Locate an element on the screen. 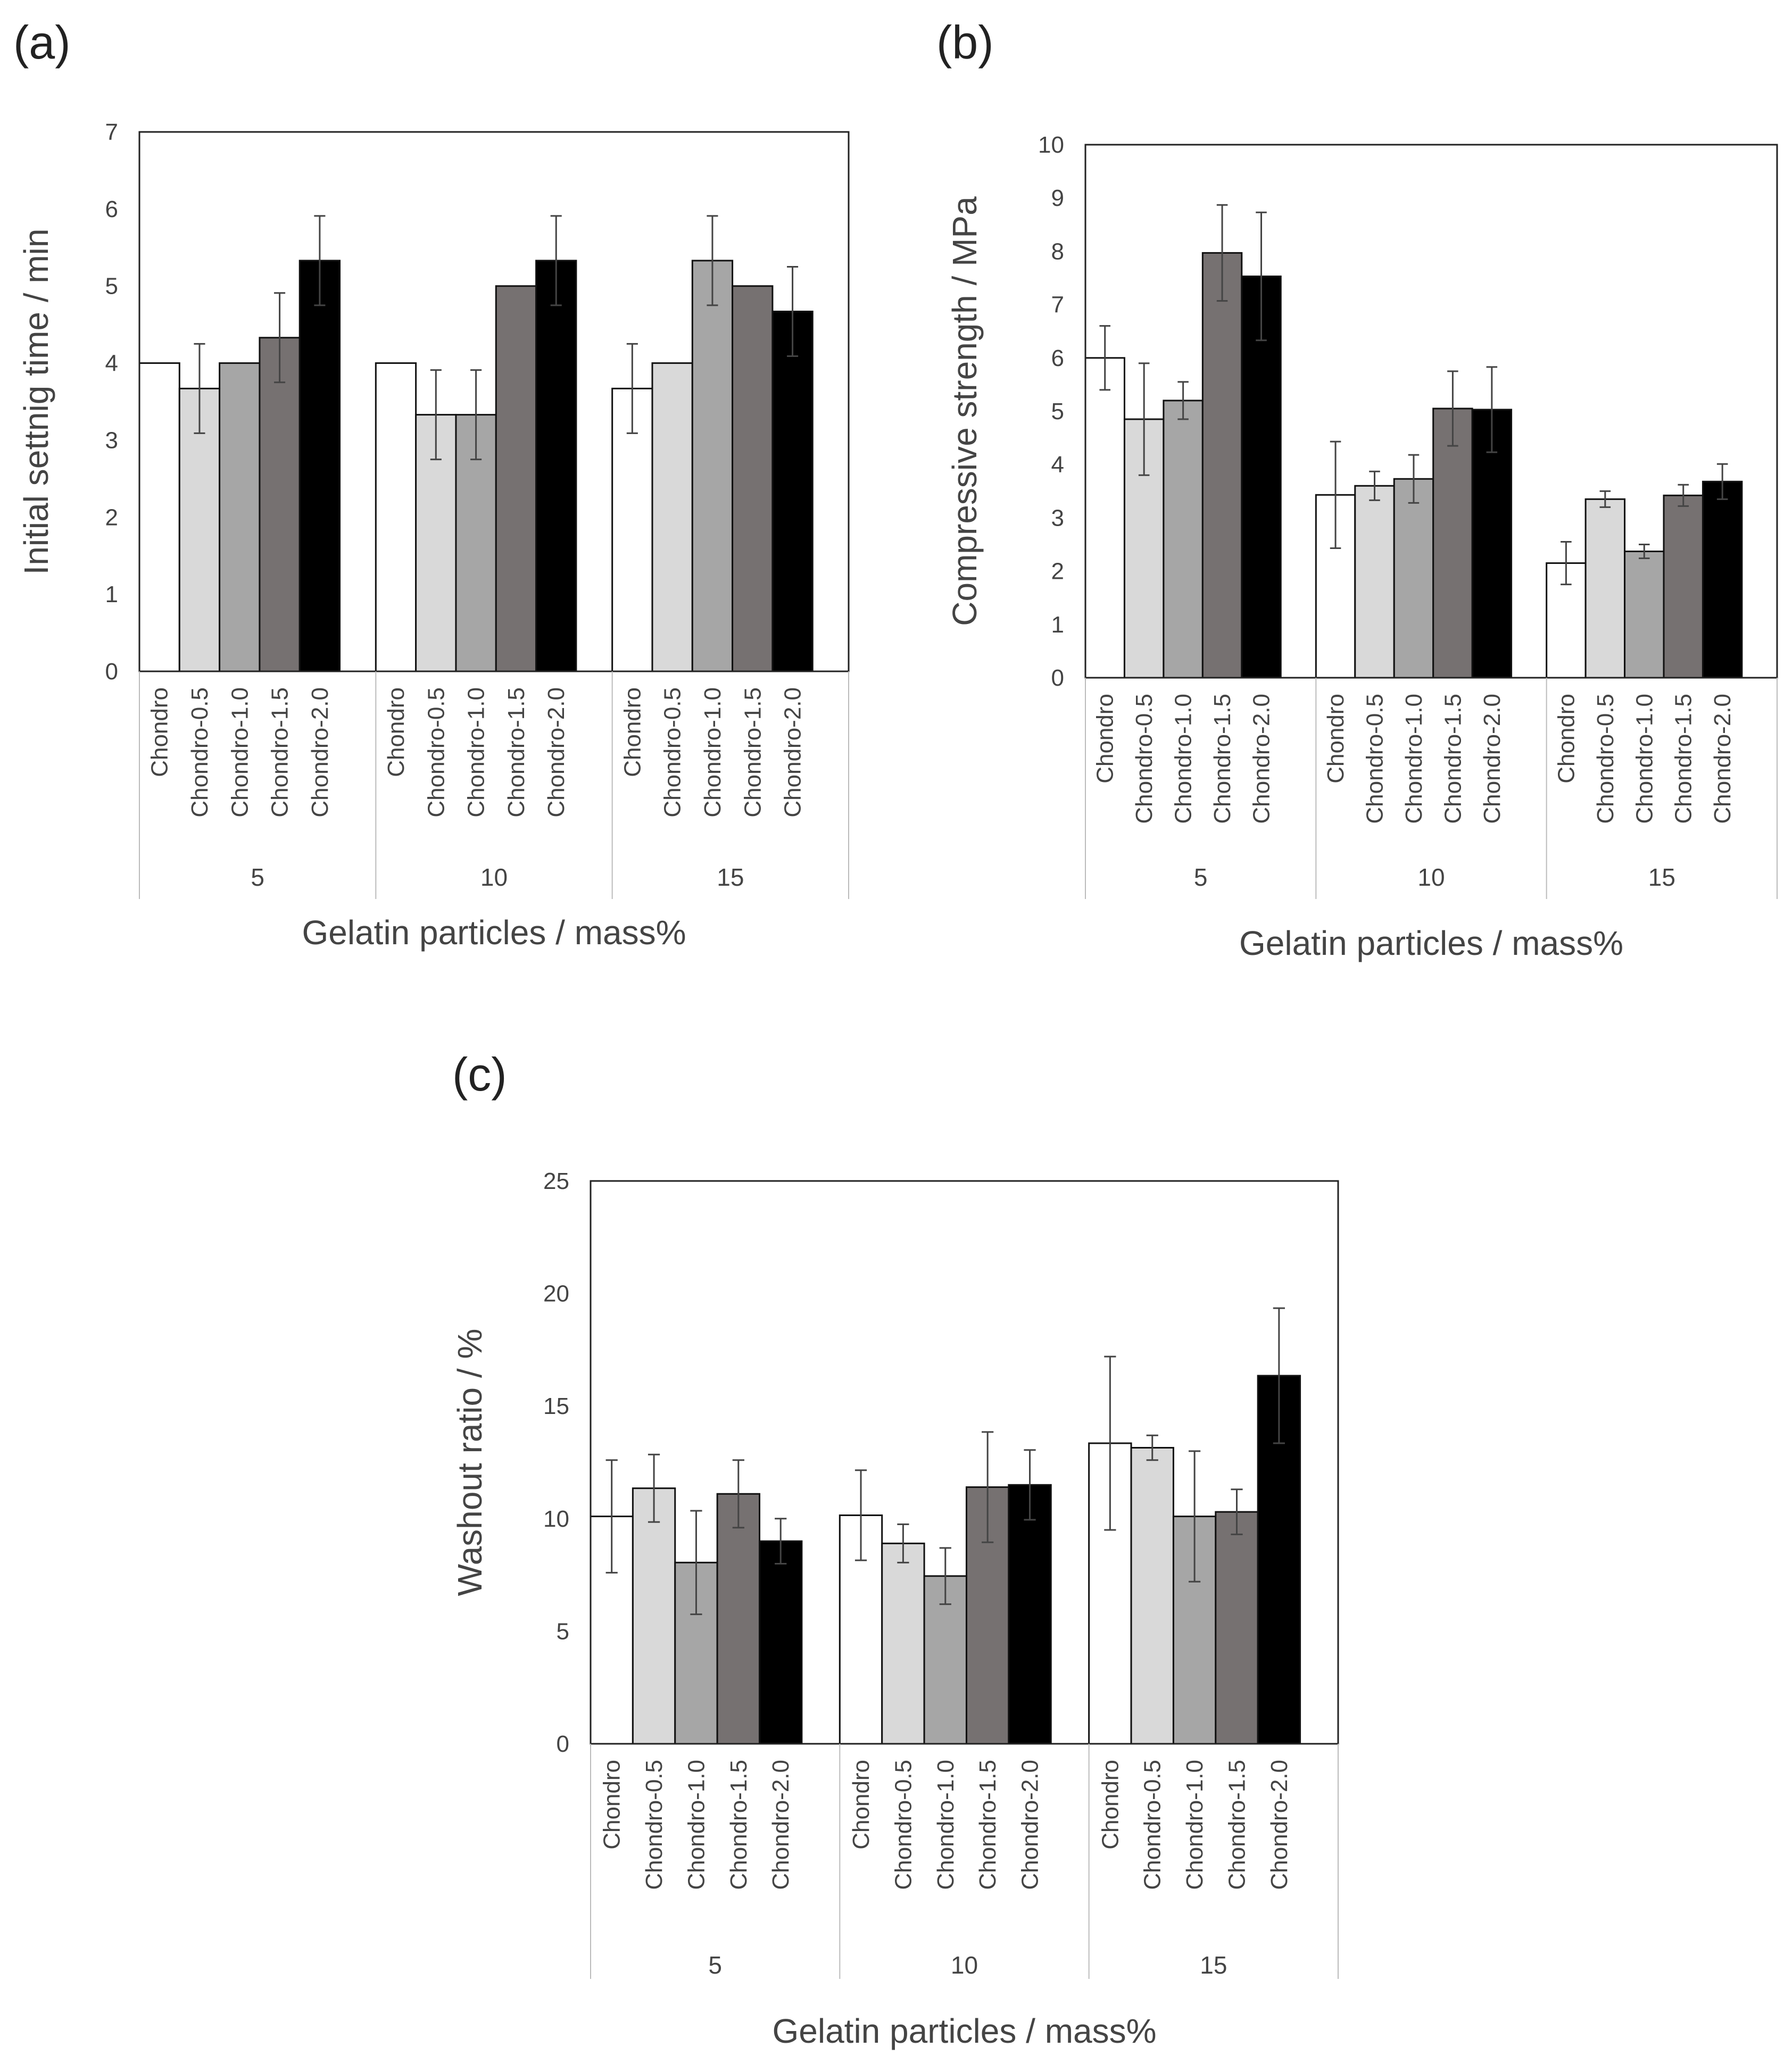 This screenshot has width=1784, height=2072. y-tick-label: 20 is located at coordinates (556, 1294).